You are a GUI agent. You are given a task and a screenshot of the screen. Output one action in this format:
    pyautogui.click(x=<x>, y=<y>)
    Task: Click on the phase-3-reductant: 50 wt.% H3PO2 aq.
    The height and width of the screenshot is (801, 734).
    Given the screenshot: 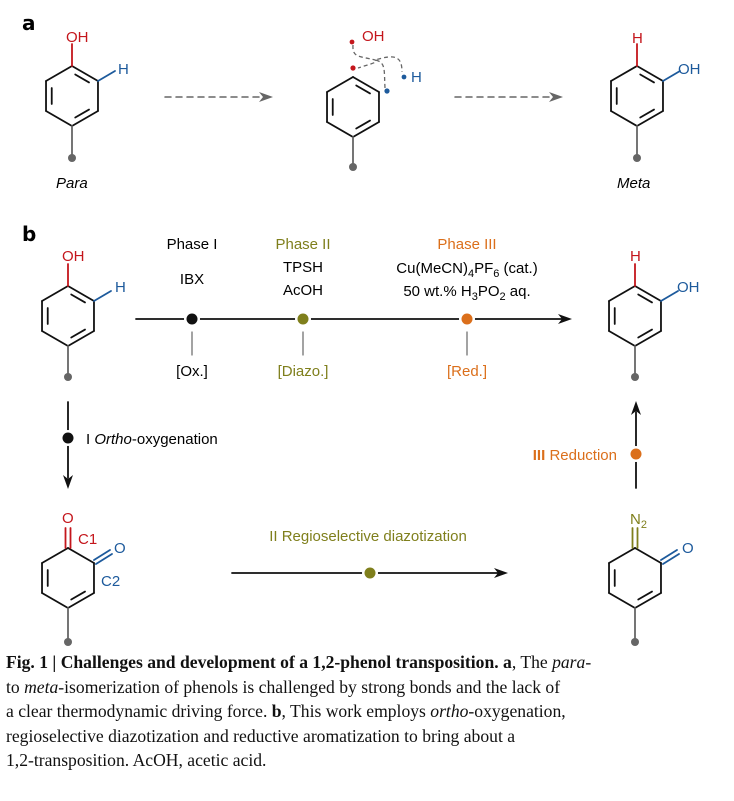 What is the action you would take?
    pyautogui.click(x=466, y=293)
    